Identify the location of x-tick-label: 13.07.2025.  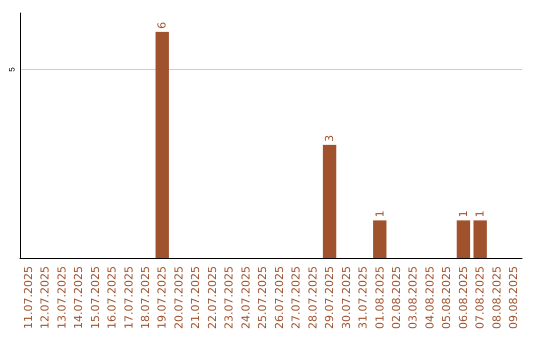
(61, 298).